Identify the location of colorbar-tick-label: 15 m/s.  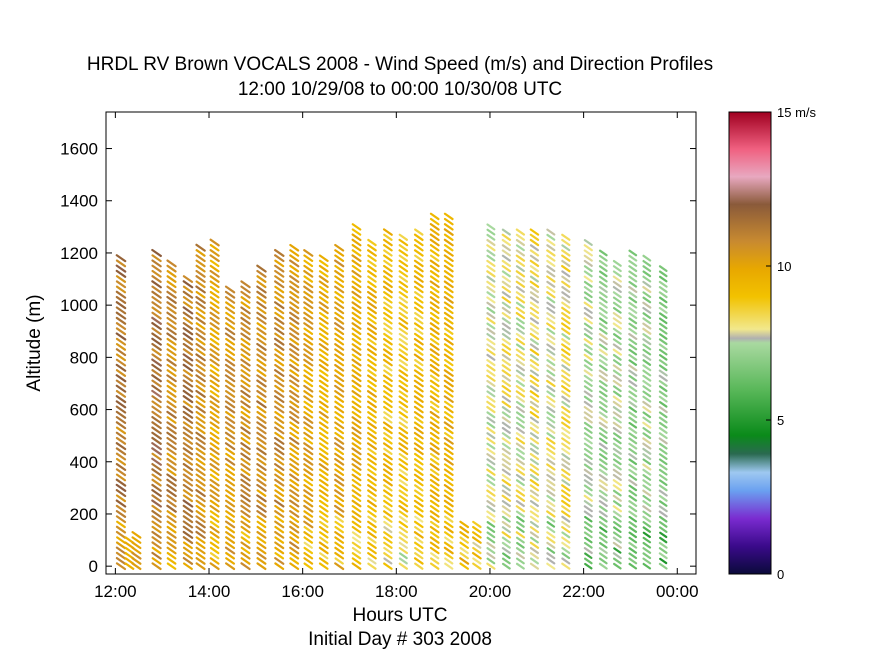
(797, 112).